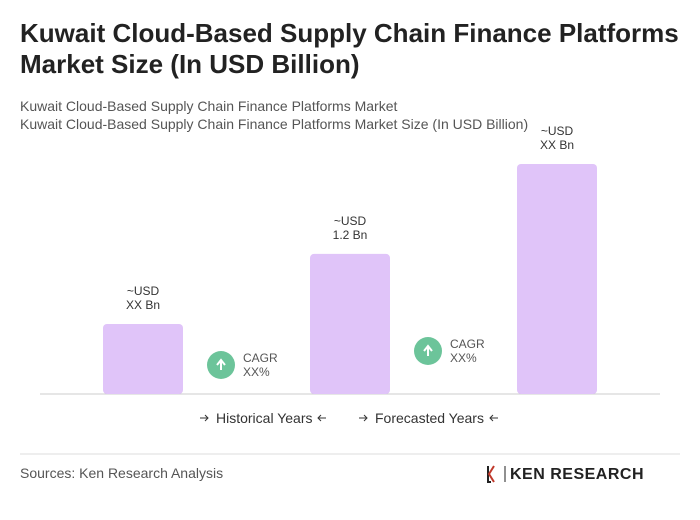  What do you see at coordinates (429, 418) in the screenshot?
I see `period-label: Forecasted Years` at bounding box center [429, 418].